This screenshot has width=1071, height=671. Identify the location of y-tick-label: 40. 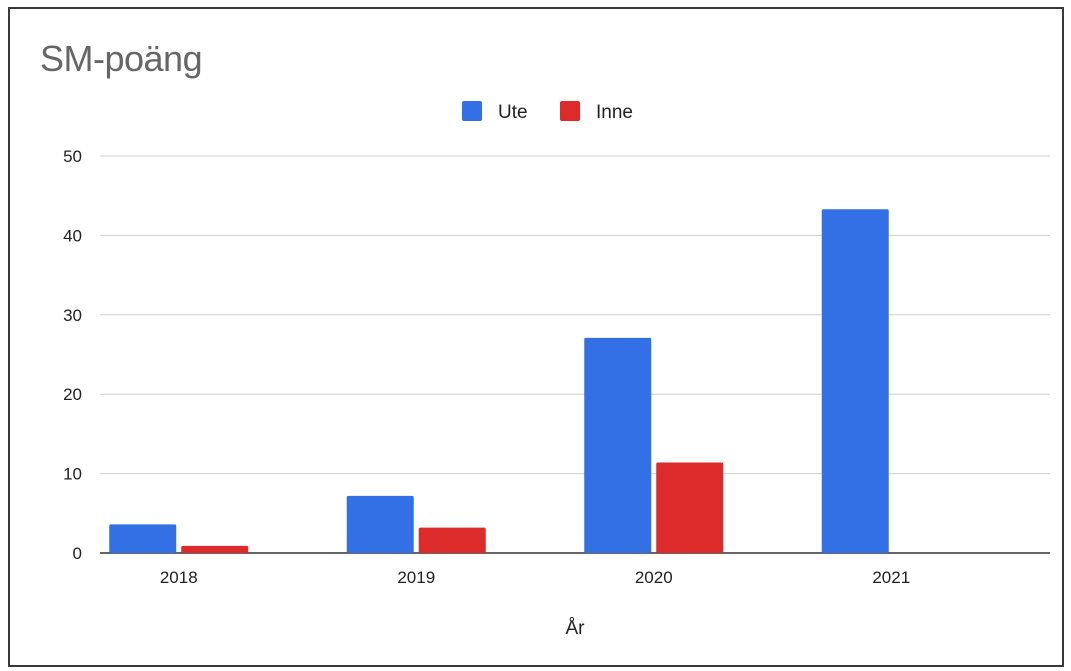
(72, 235).